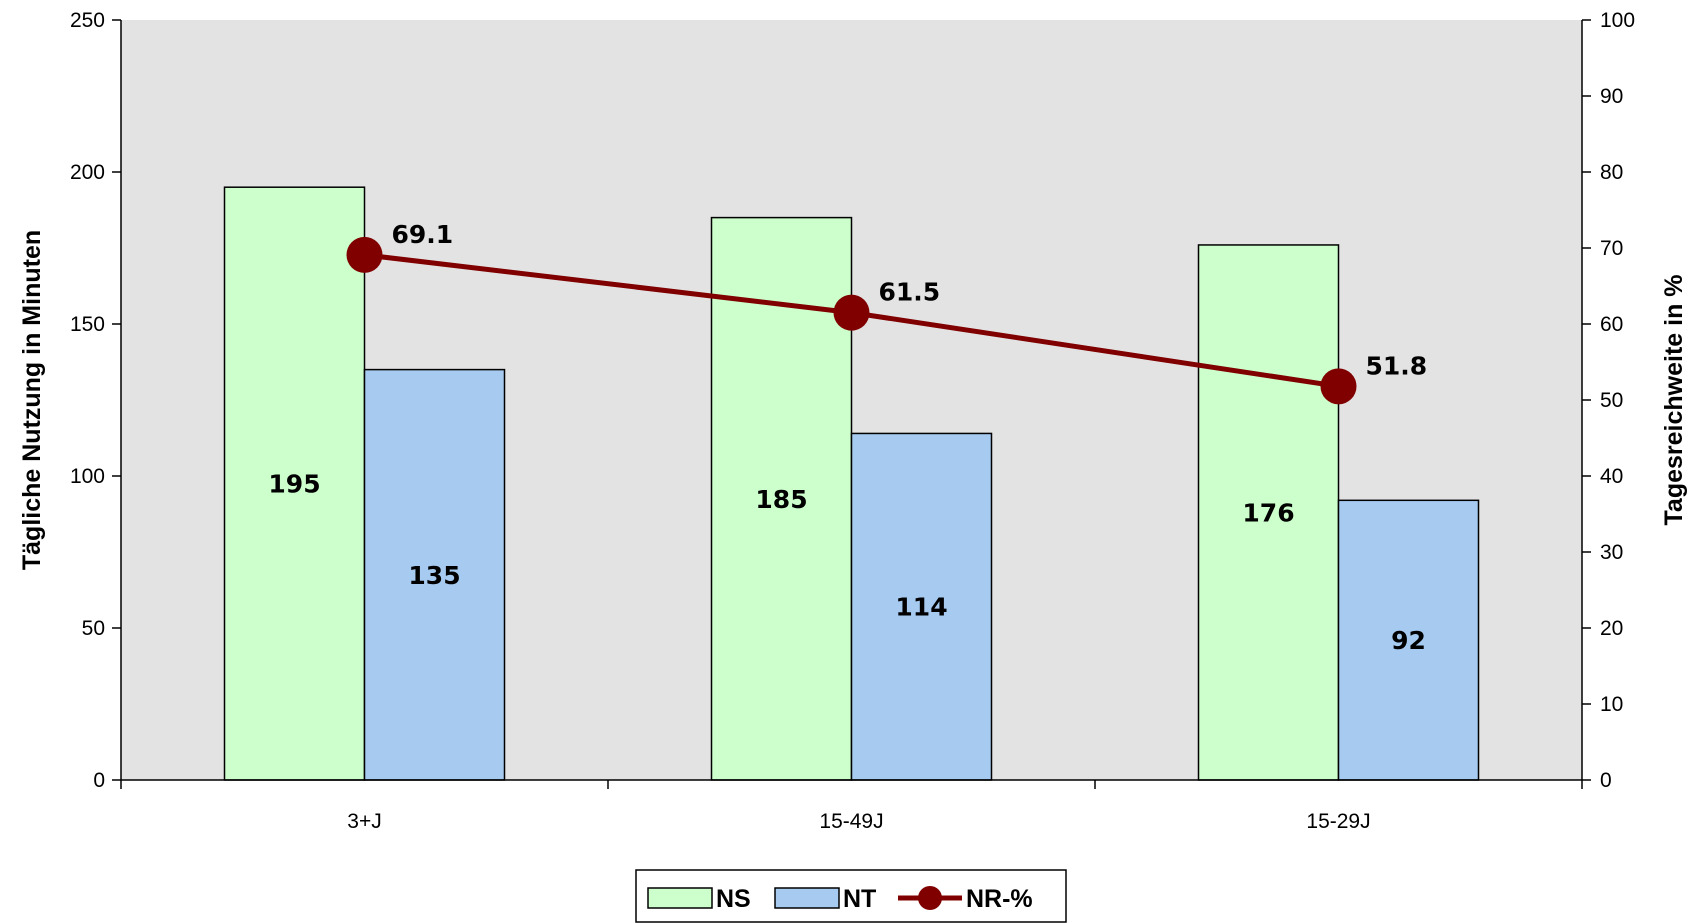 Image resolution: width=1701 pixels, height=923 pixels. What do you see at coordinates (1617, 20) in the screenshot?
I see `y2-tick-label: 100` at bounding box center [1617, 20].